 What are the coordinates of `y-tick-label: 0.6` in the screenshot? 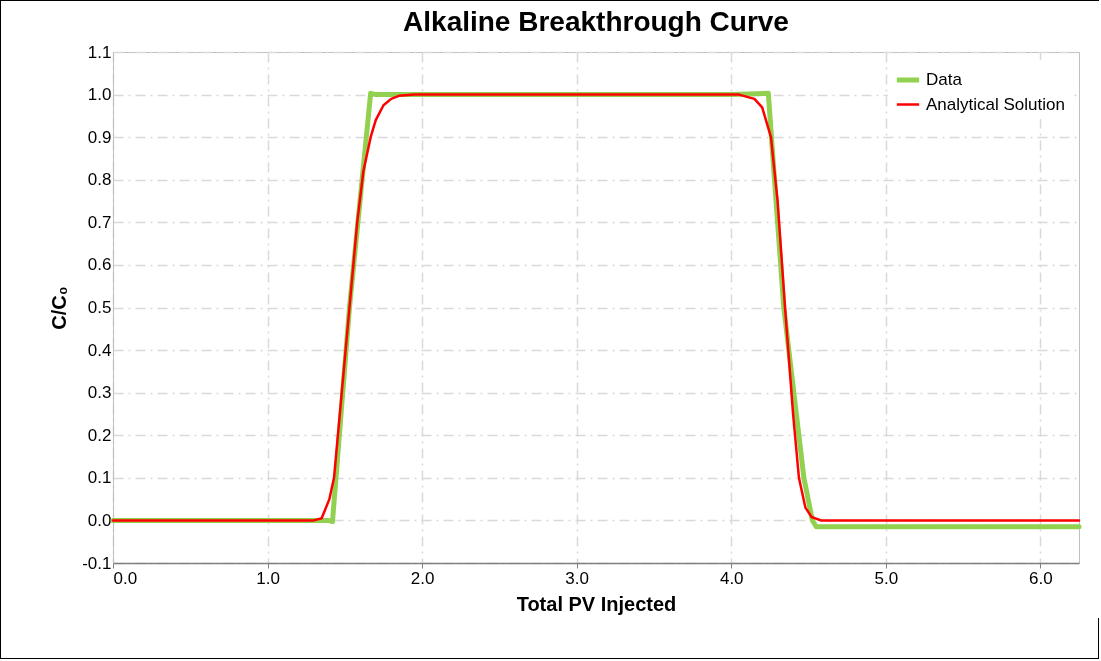 It's located at (99, 265).